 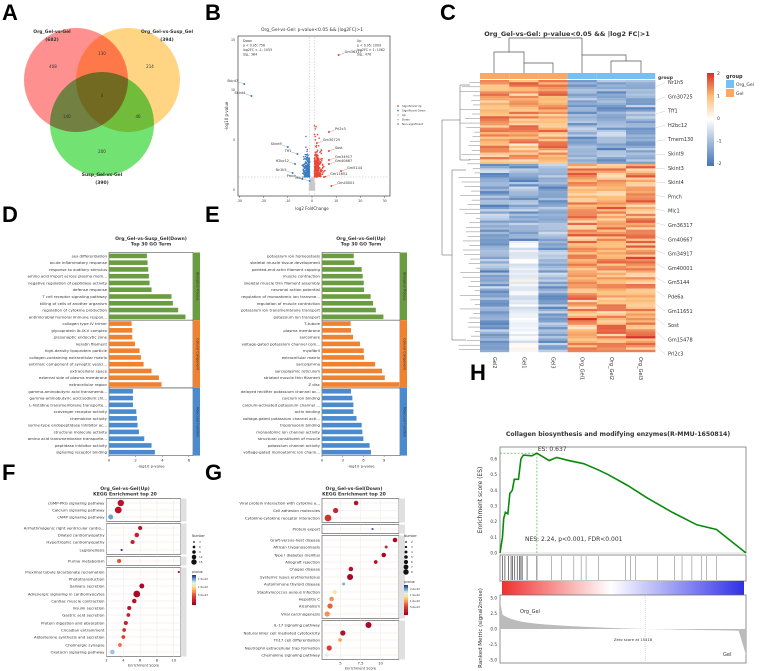 I want to click on venn-circle, so click(x=102, y=124).